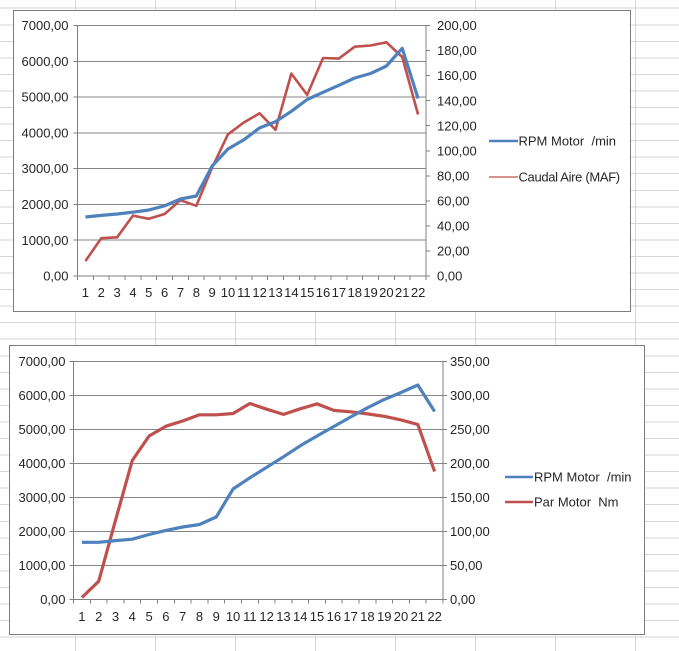 Image resolution: width=679 pixels, height=651 pixels. Describe the element at coordinates (576, 502) in the screenshot. I see `svg-text: Par Motor Nm` at that location.